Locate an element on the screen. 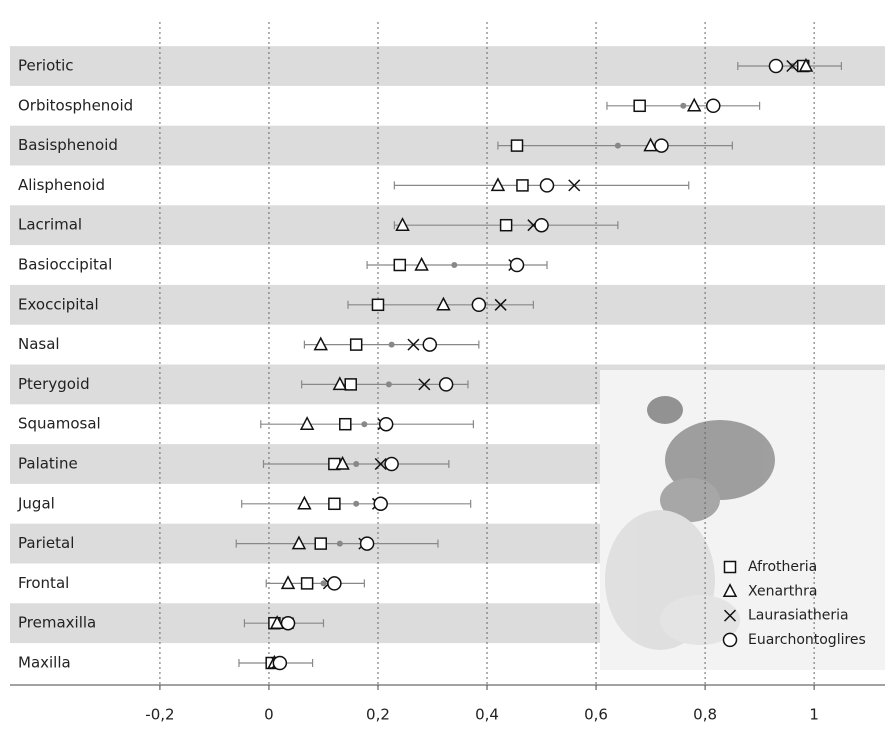  row-label: Periotic is located at coordinates (46, 66).